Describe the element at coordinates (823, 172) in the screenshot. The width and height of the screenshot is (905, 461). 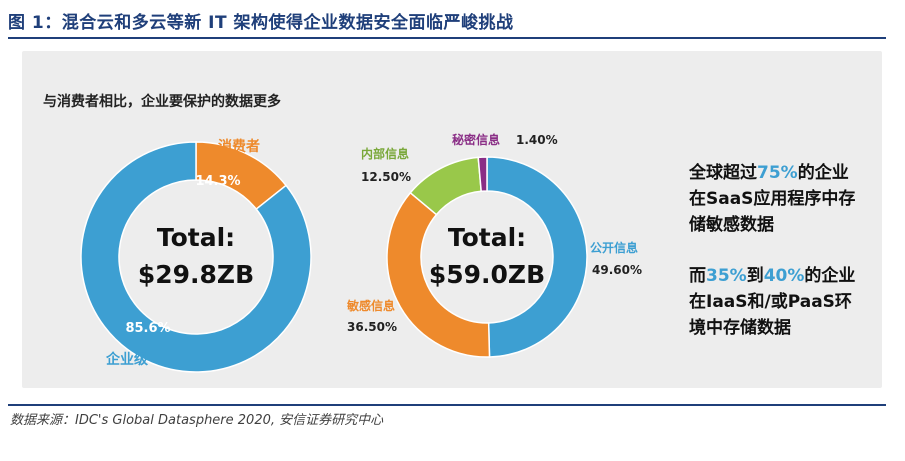
I see `note1-text-post: 的企业` at that location.